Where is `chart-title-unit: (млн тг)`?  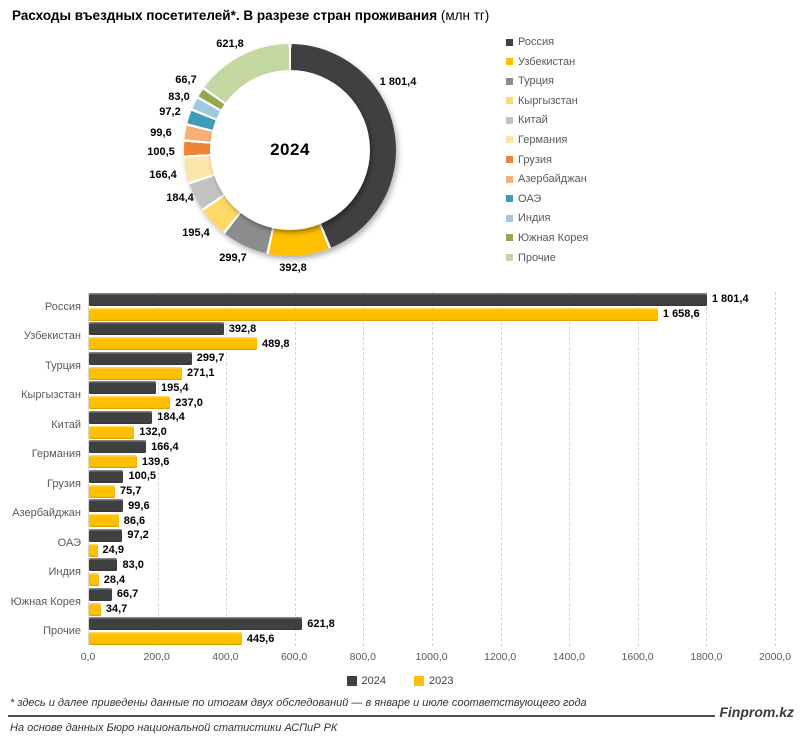 chart-title-unit: (млн тг) is located at coordinates (463, 15).